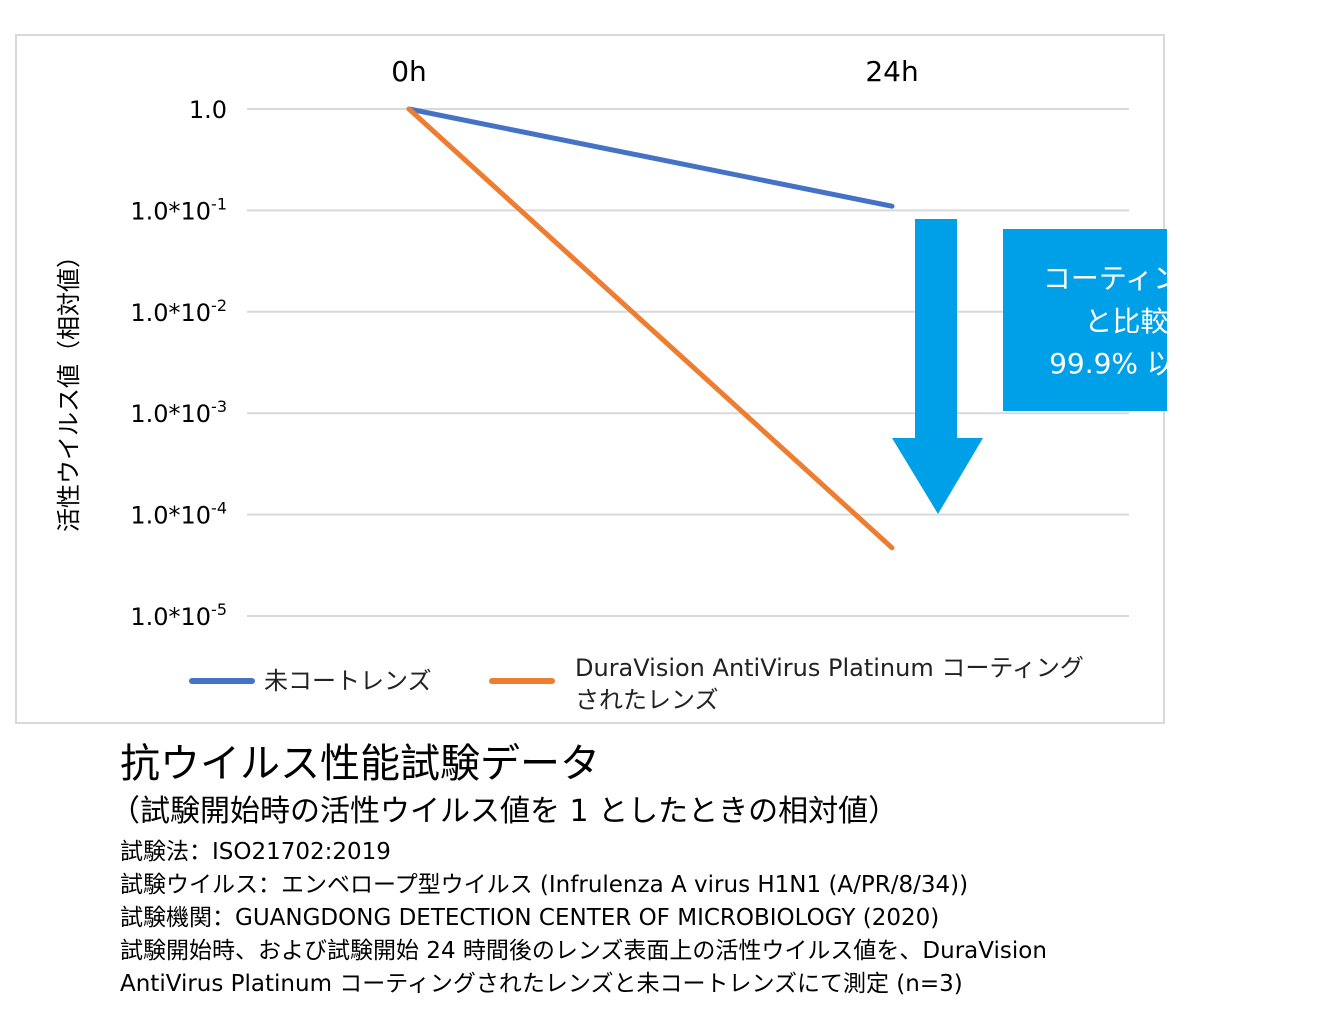  I want to click on callout-line-1: コーティング無し, so click(1105, 278).